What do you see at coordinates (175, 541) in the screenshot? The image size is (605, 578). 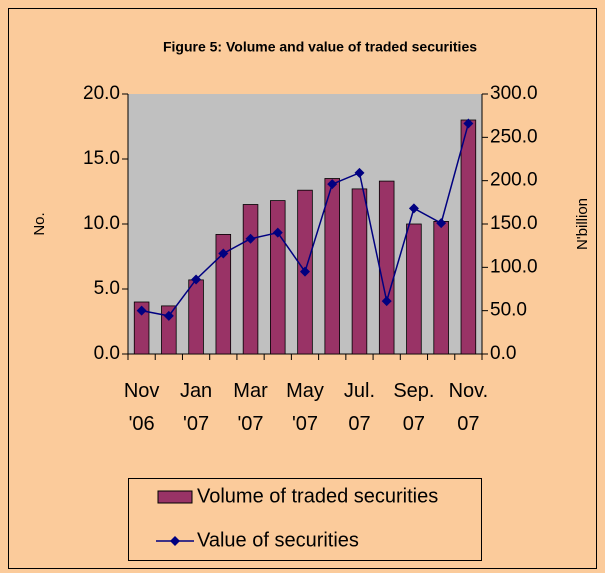 I see `legend-marker` at bounding box center [175, 541].